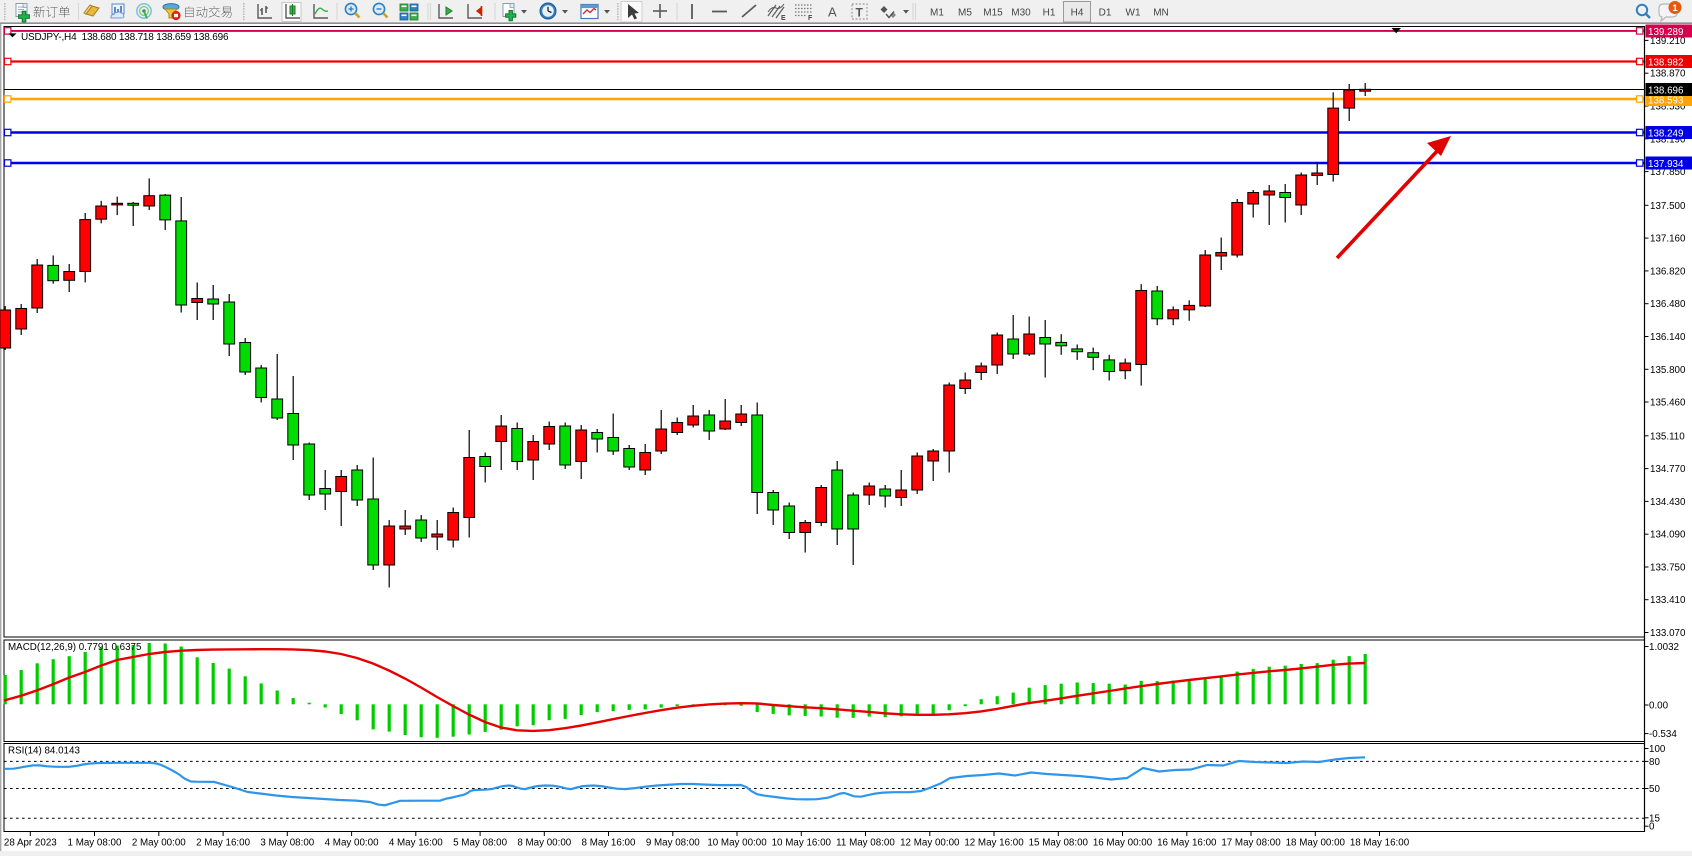  Describe the element at coordinates (1652, 827) in the screenshot. I see `svg-text: 0` at that location.